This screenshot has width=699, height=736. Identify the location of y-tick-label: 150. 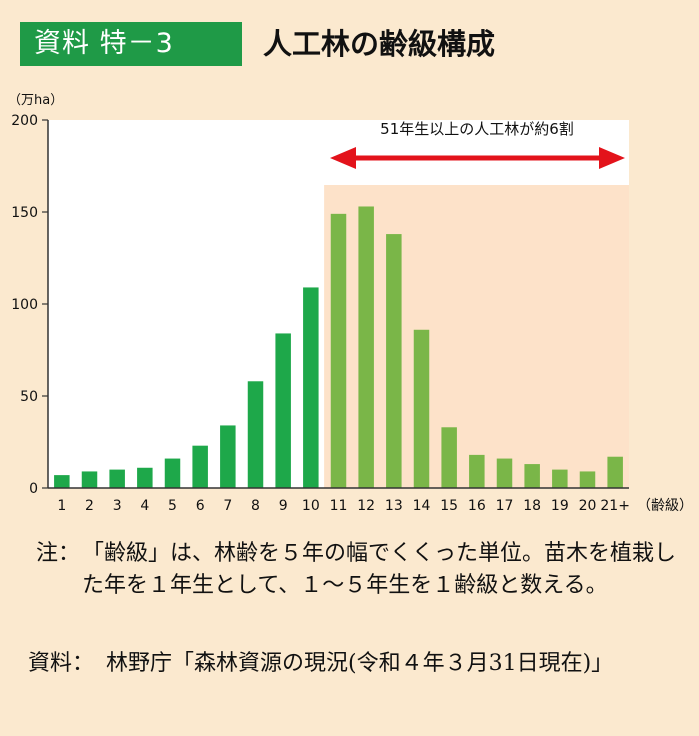
(24, 213).